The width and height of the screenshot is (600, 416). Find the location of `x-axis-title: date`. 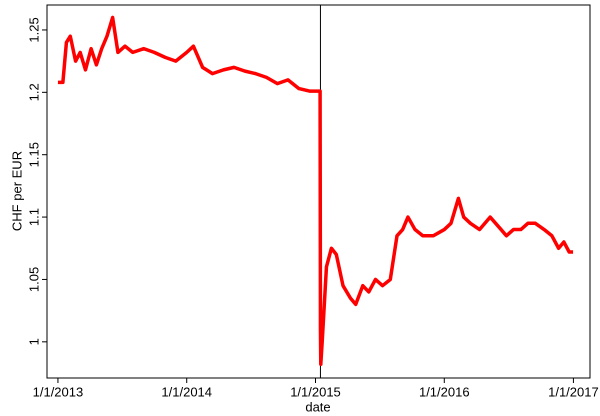

x-axis-title: date is located at coordinates (317, 406).